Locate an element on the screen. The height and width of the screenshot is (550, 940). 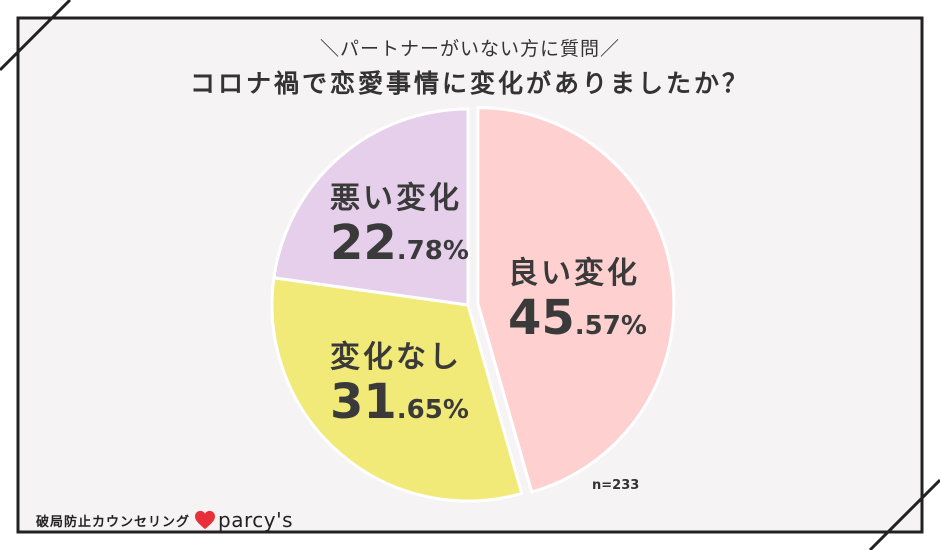
chart-subtitle: ＼パートナーがいない方に質問／ is located at coordinates (469, 49).